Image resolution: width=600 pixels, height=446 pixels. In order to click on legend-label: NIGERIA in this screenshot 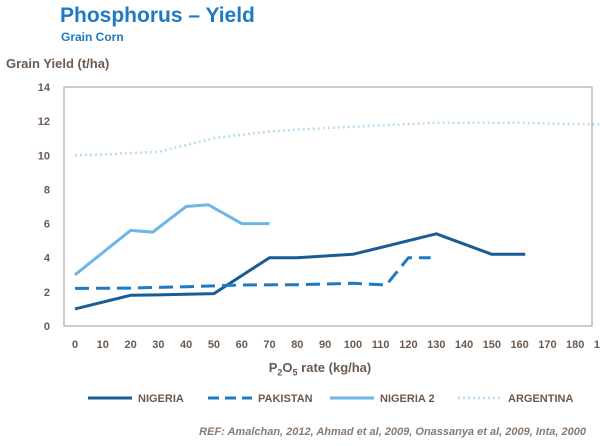, I will do `click(161, 399)`.